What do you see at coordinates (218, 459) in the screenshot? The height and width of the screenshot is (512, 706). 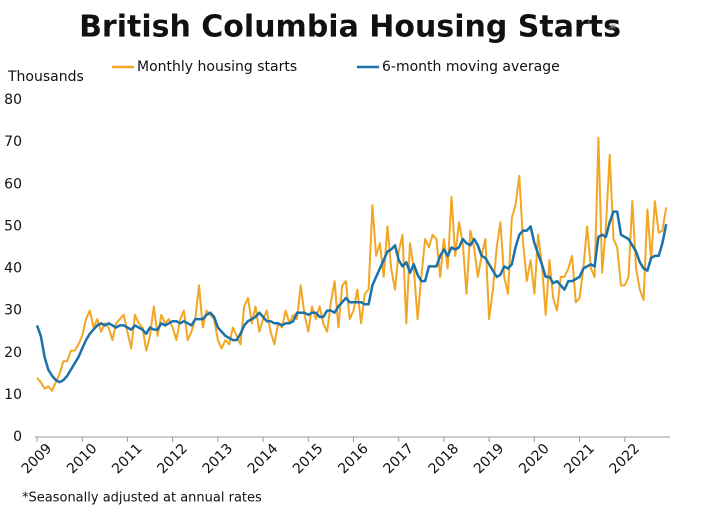 I see `x-tick-label: 2013` at bounding box center [218, 459].